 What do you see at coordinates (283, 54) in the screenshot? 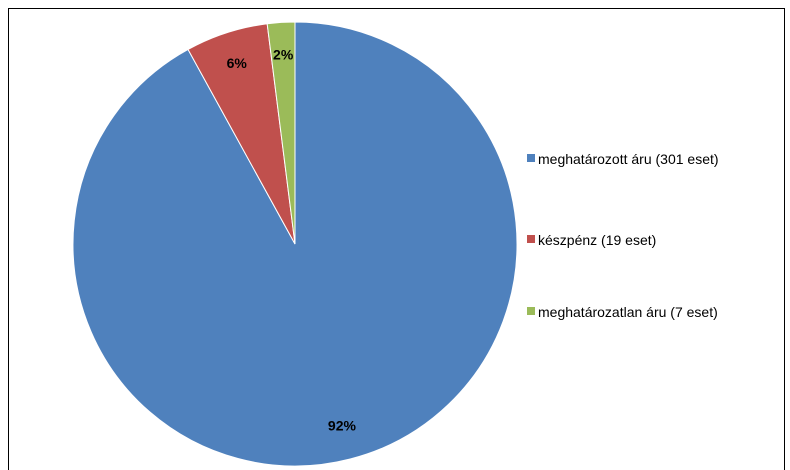
I see `data-label: 2%` at bounding box center [283, 54].